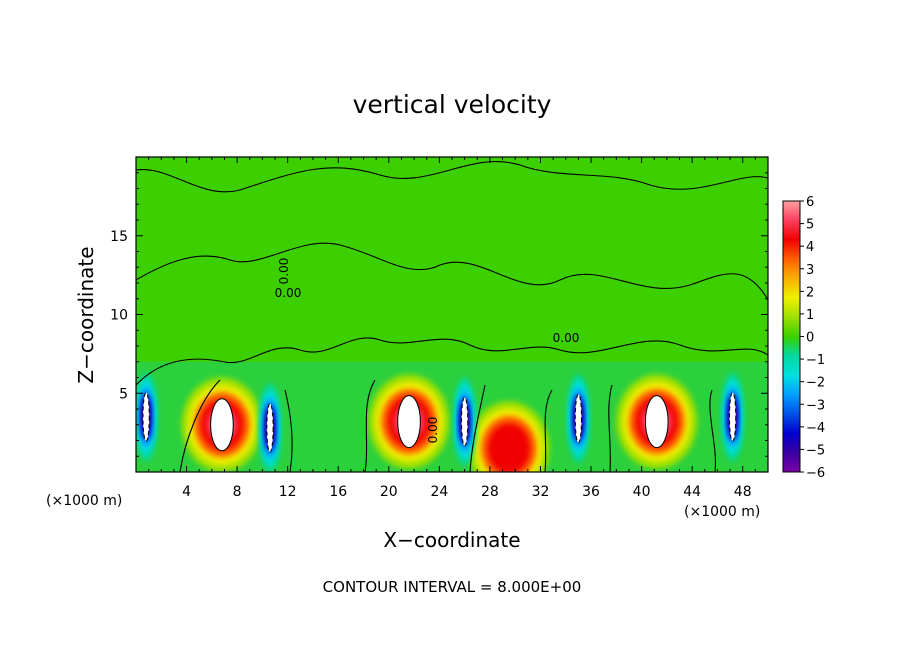 Image resolution: width=904 pixels, height=654 pixels. I want to click on x-tick-label: 32, so click(541, 492).